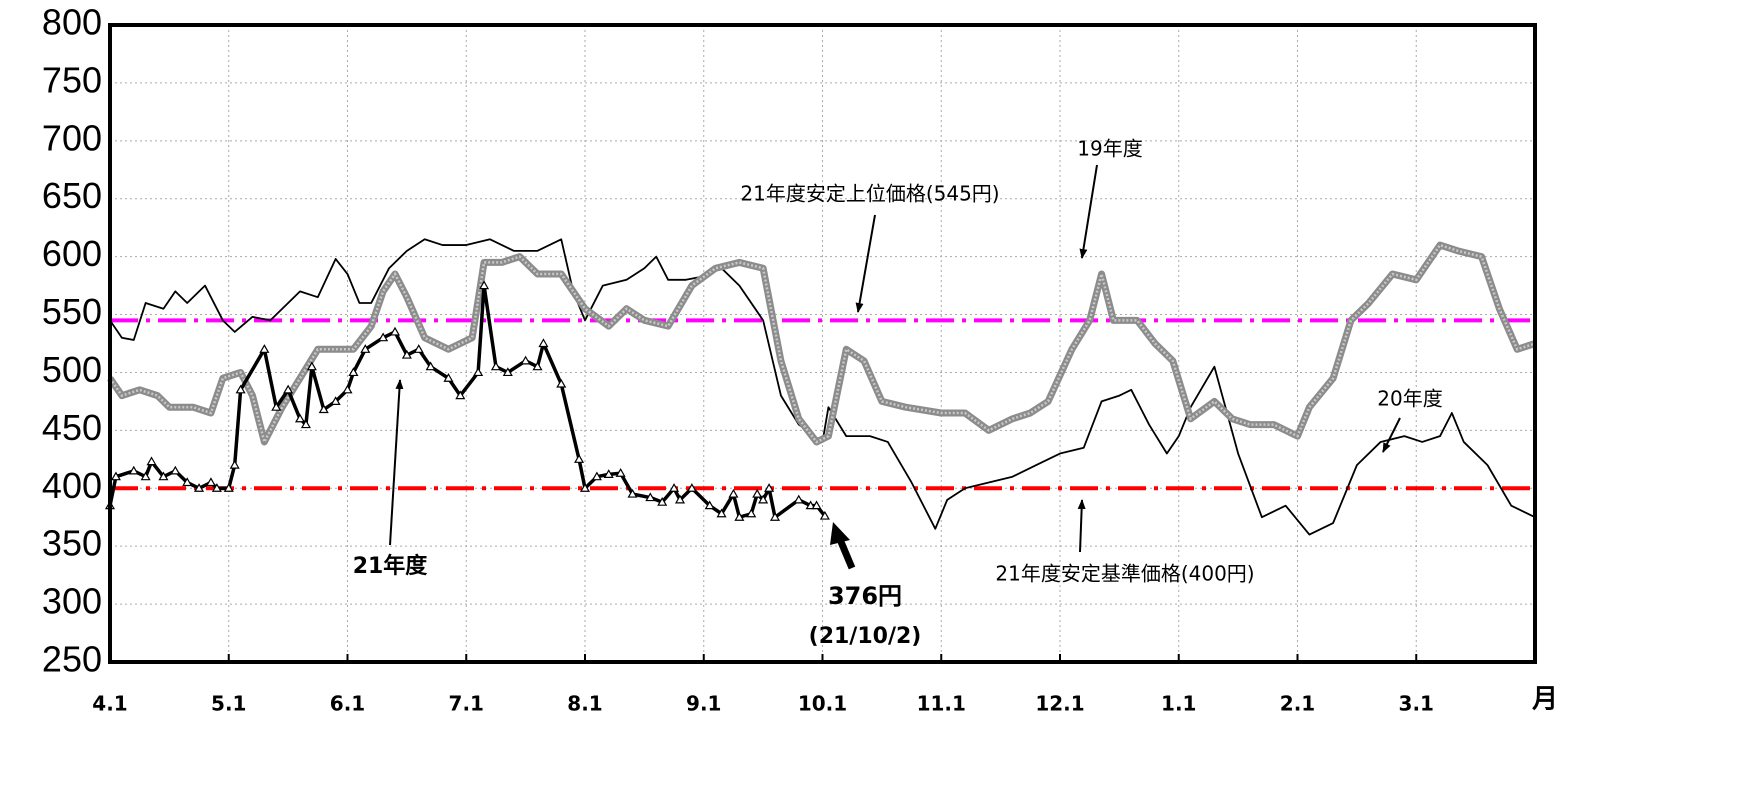  Describe the element at coordinates (72, 485) in the screenshot. I see `y-tick-label: 400` at that location.